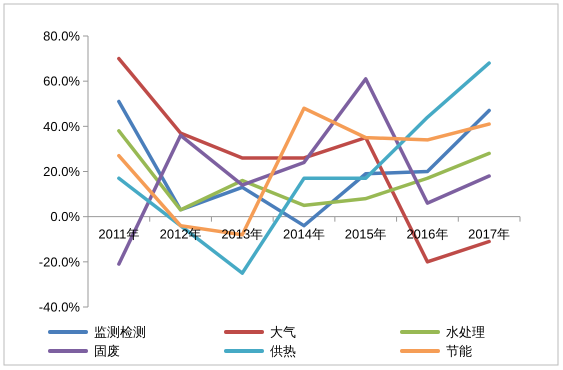 The image size is (563, 370). I want to click on y-tick-label: 80.0%, so click(61, 36).